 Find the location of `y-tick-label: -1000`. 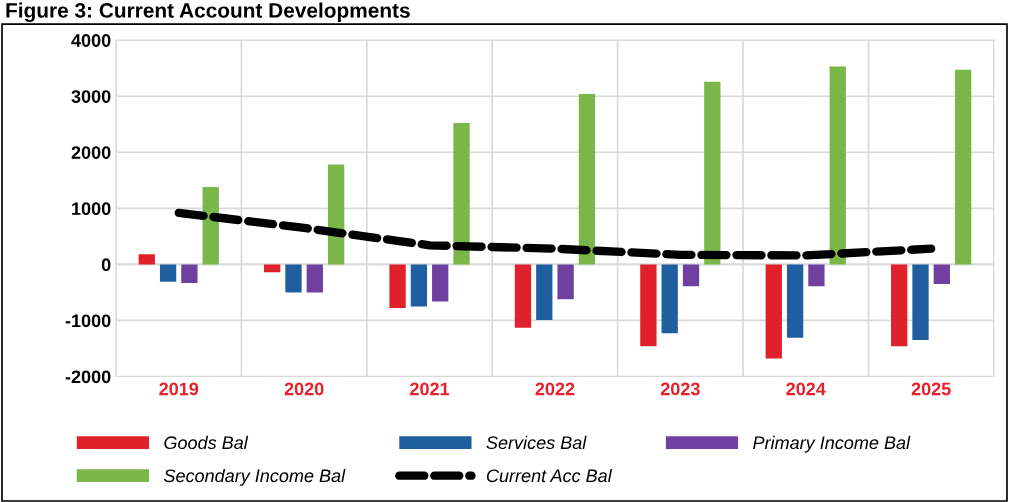

y-tick-label: -1000 is located at coordinates (88, 321).